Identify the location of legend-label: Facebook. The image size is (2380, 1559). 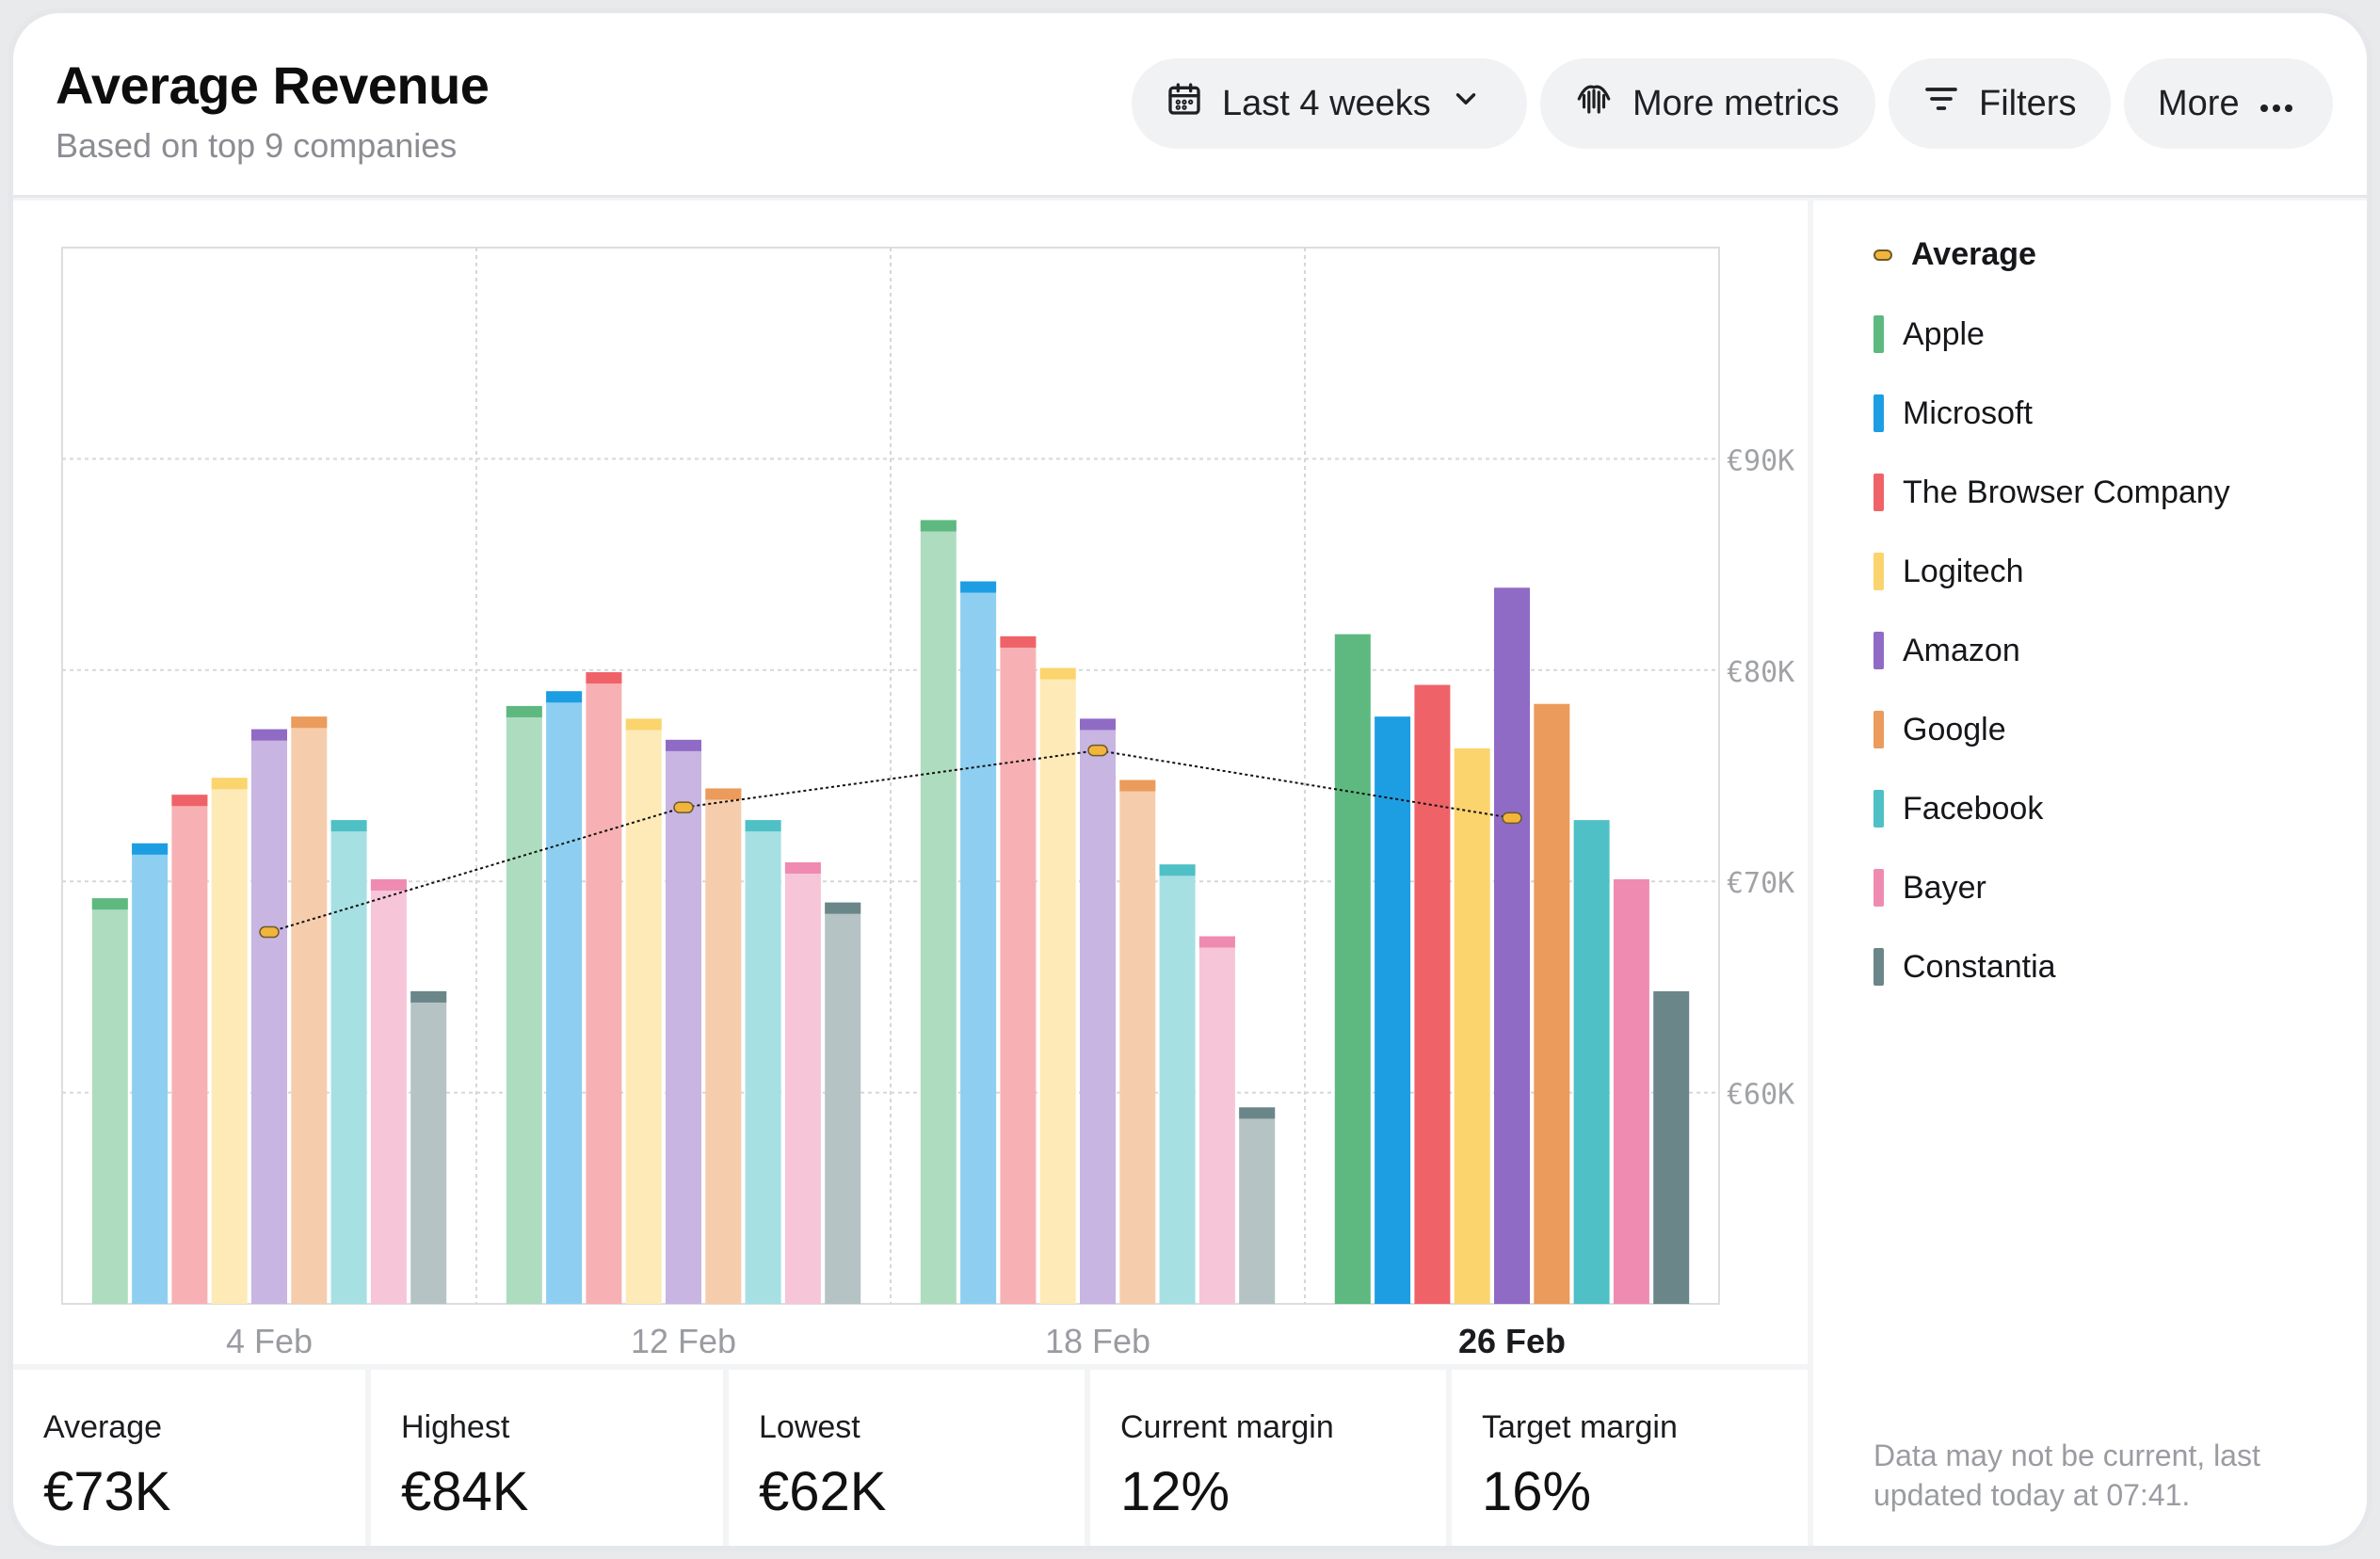
(1973, 808).